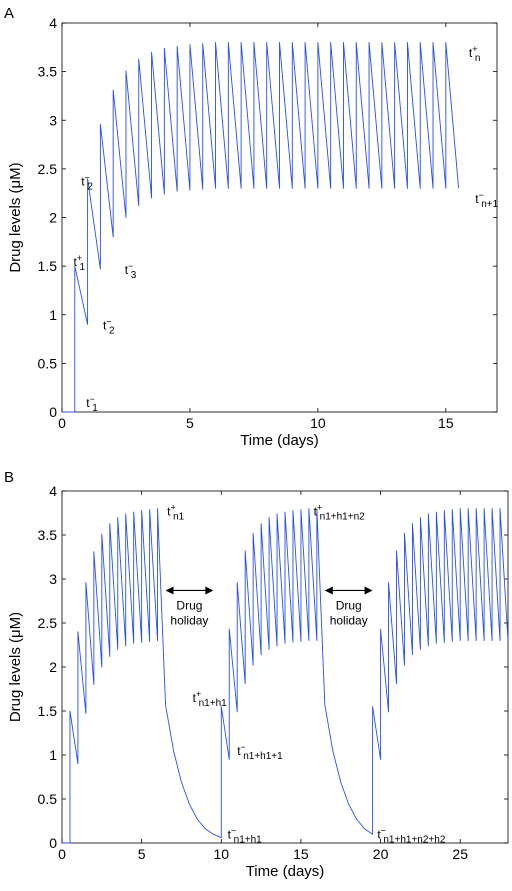 The height and width of the screenshot is (891, 512). What do you see at coordinates (221, 854) in the screenshot?
I see `chart1-x-tick-label: 10` at bounding box center [221, 854].